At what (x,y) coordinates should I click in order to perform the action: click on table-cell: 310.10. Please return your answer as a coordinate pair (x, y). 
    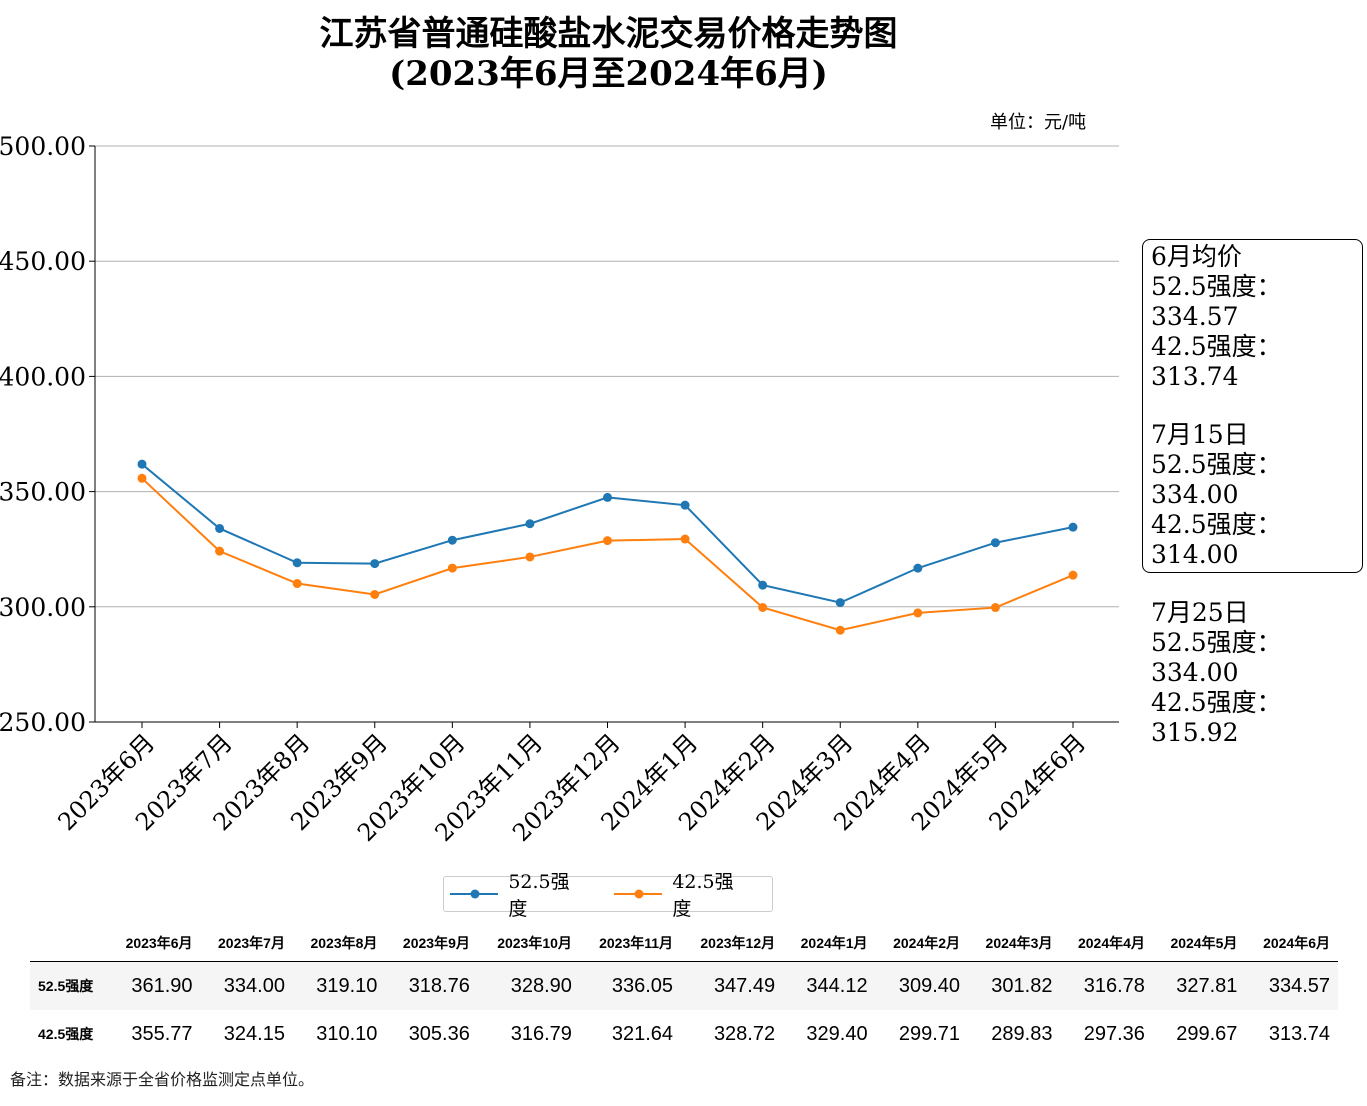
    Looking at the image, I should click on (347, 1033).